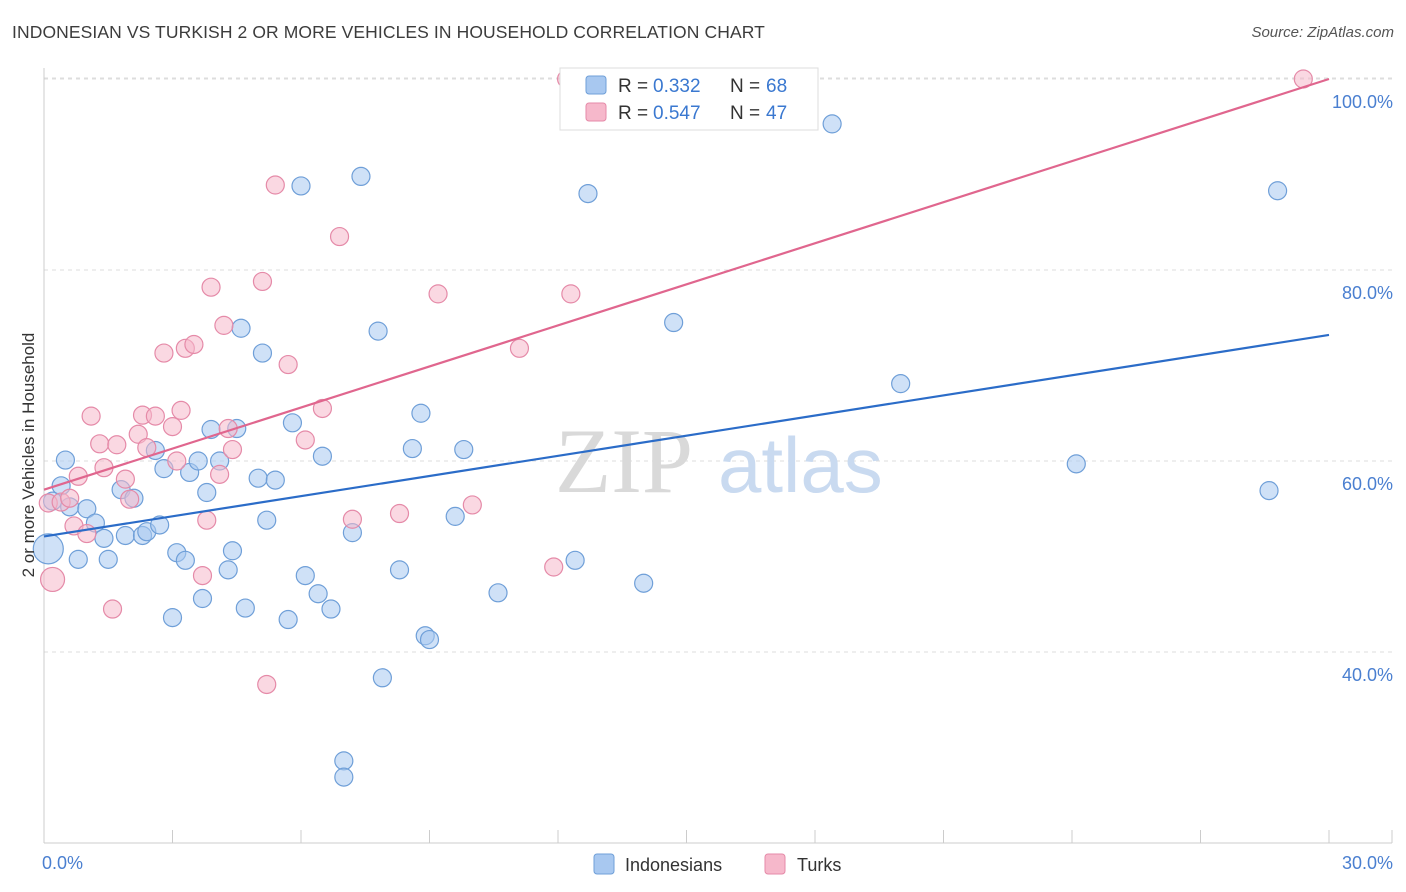 Image resolution: width=1406 pixels, height=892 pixels. What do you see at coordinates (775, 864) in the screenshot?
I see `bottom-legend-swatch-turks` at bounding box center [775, 864].